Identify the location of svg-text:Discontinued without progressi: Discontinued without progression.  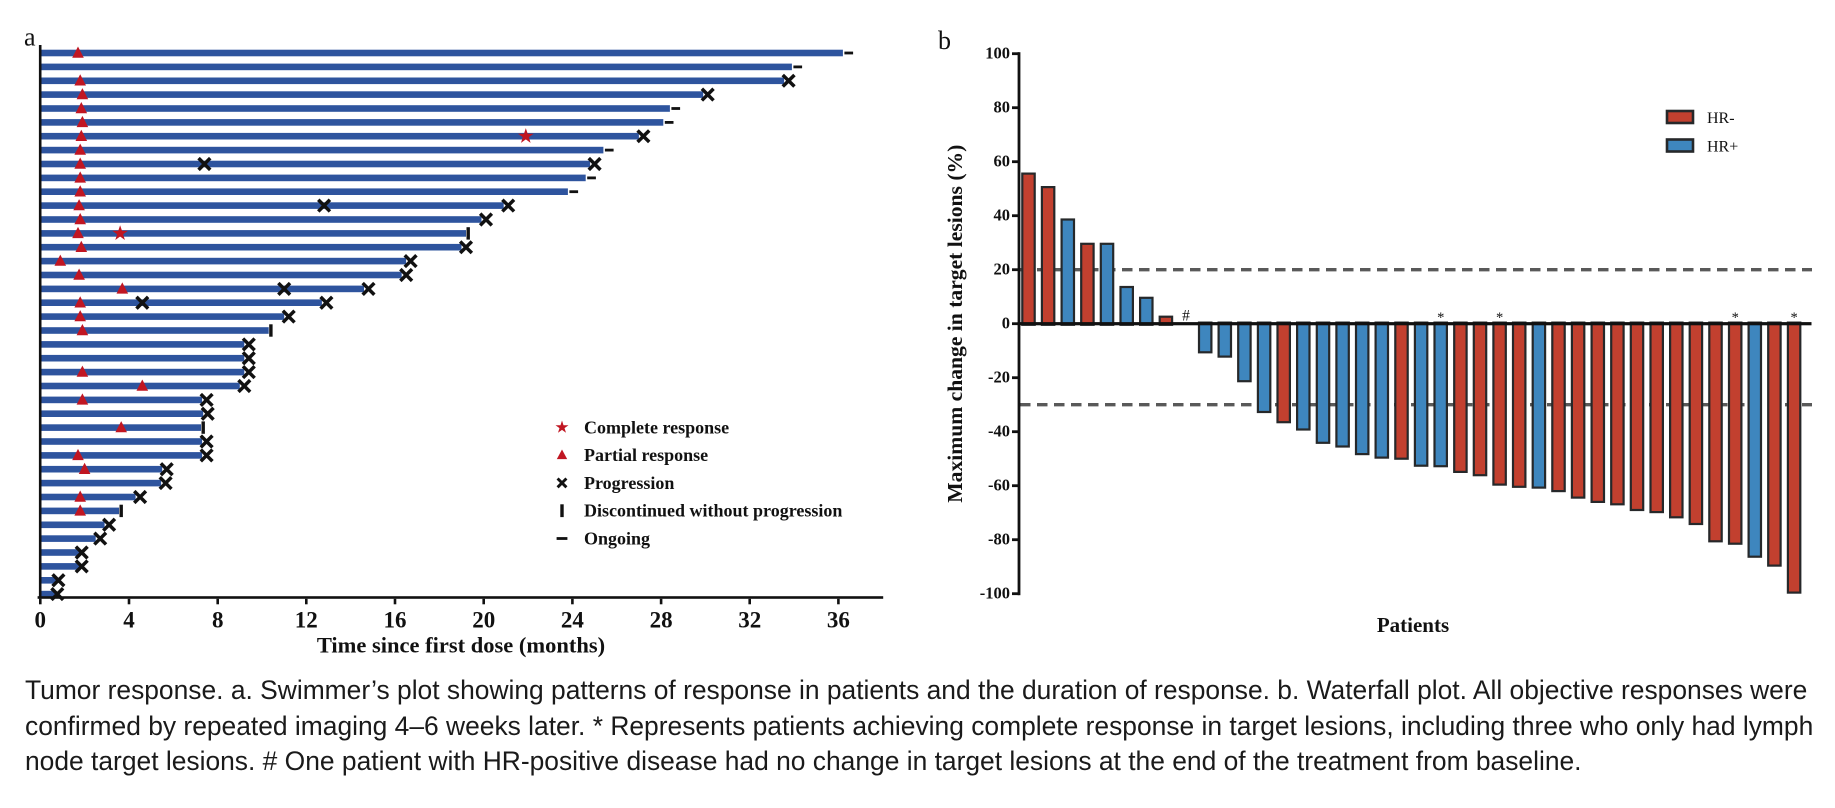
(713, 511).